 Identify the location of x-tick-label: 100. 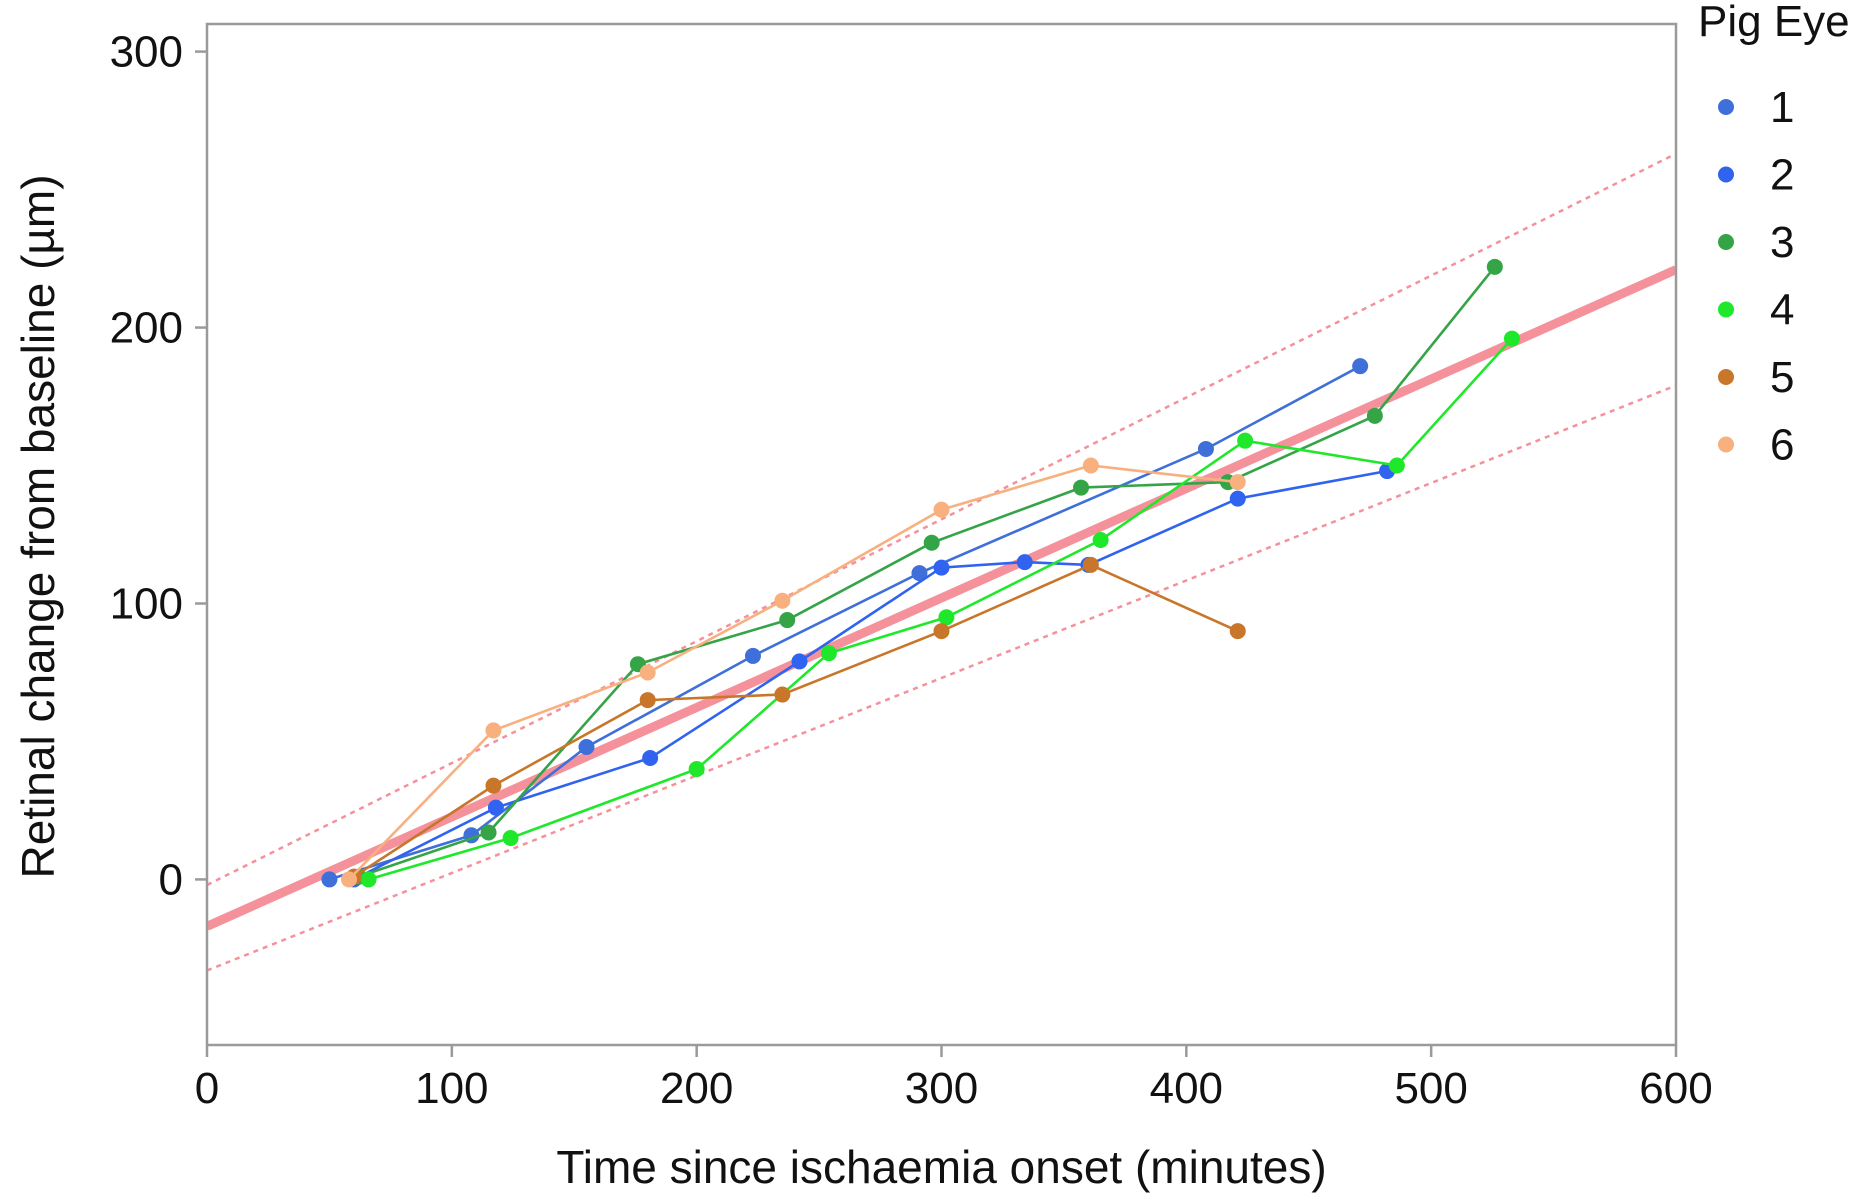
(451, 1088).